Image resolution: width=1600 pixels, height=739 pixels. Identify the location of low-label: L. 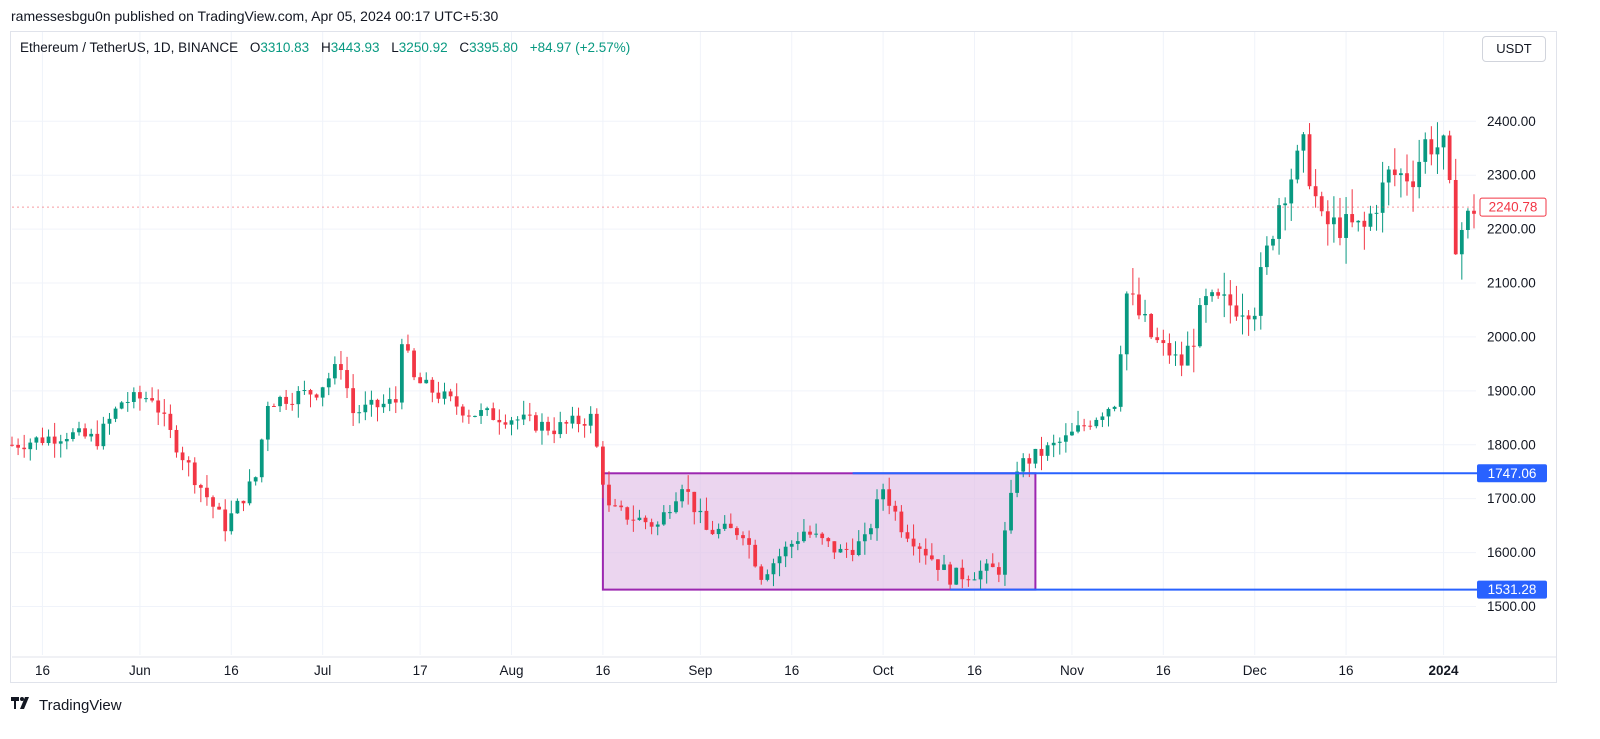
(395, 47).